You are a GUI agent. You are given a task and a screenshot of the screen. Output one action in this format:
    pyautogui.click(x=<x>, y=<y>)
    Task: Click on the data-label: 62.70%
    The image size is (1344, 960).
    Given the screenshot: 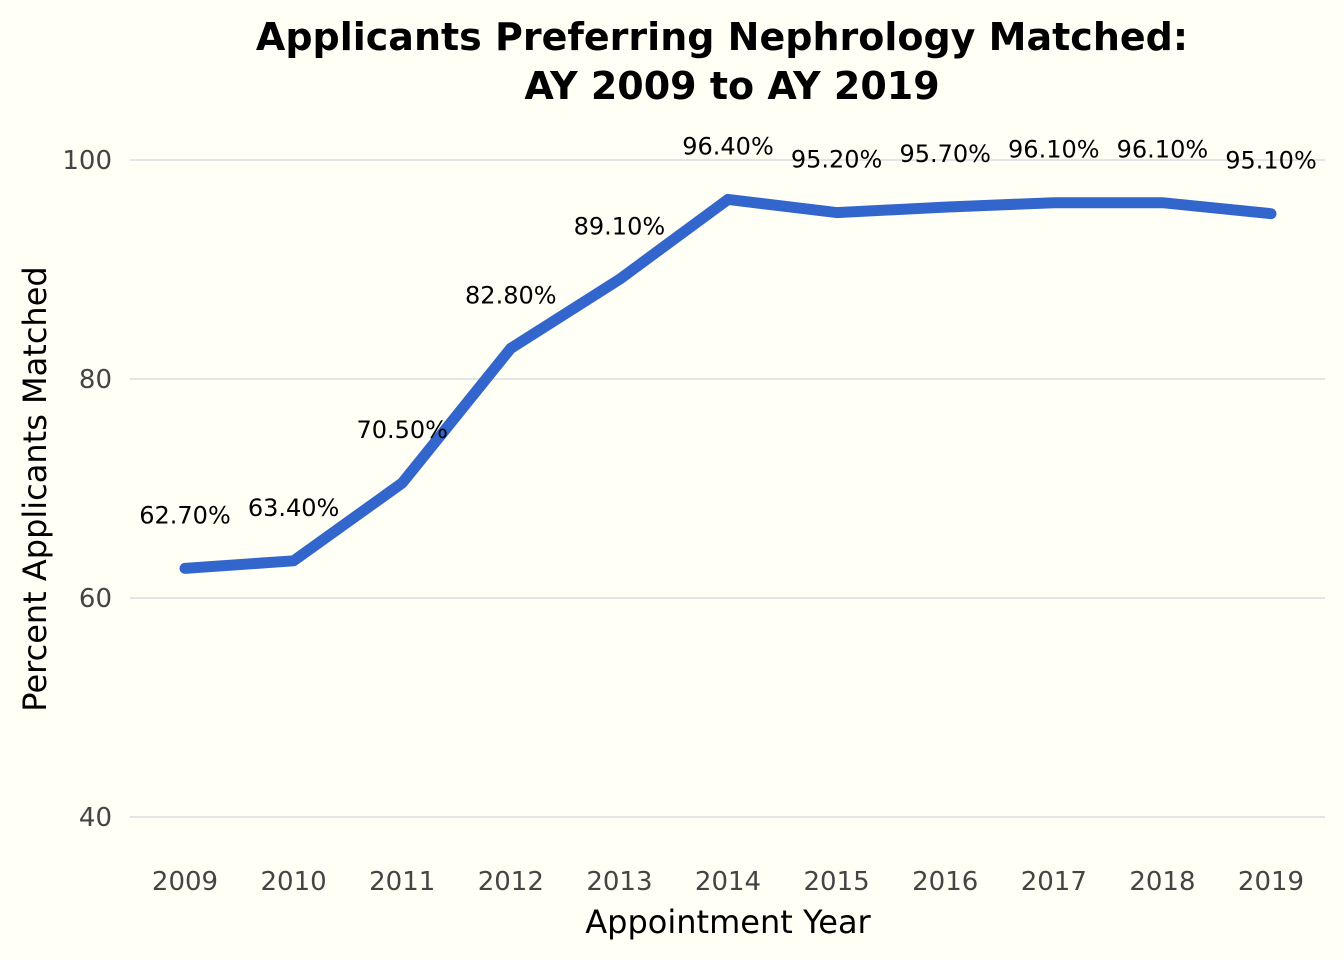 What is the action you would take?
    pyautogui.click(x=185, y=515)
    